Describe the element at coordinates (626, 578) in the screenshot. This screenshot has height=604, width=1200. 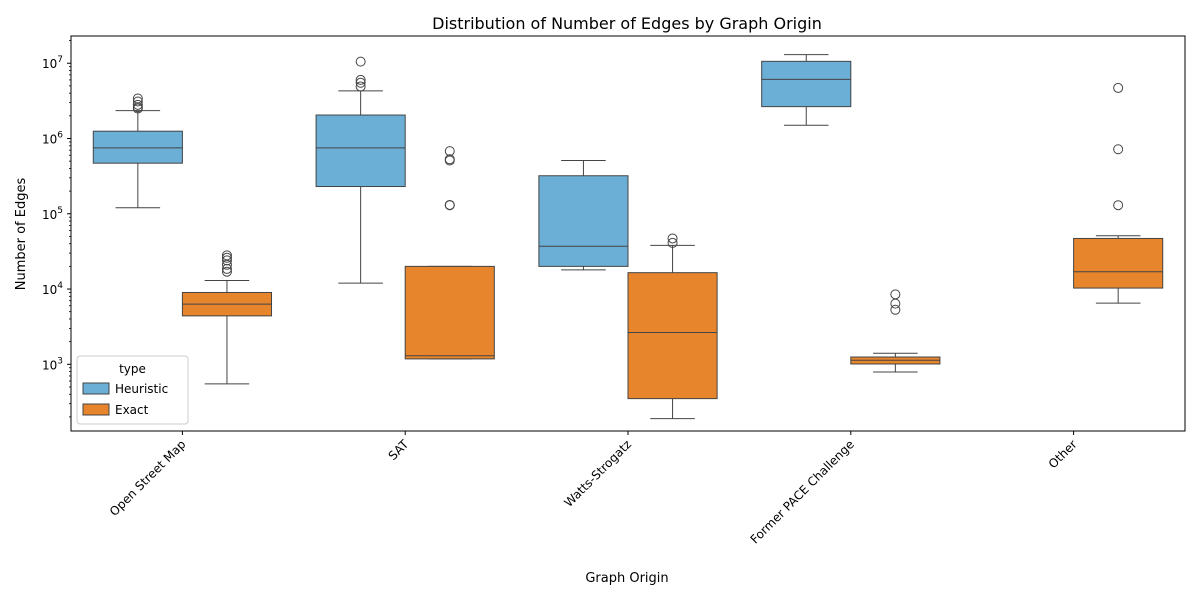
I see `x-axis-label: Graph Origin` at that location.